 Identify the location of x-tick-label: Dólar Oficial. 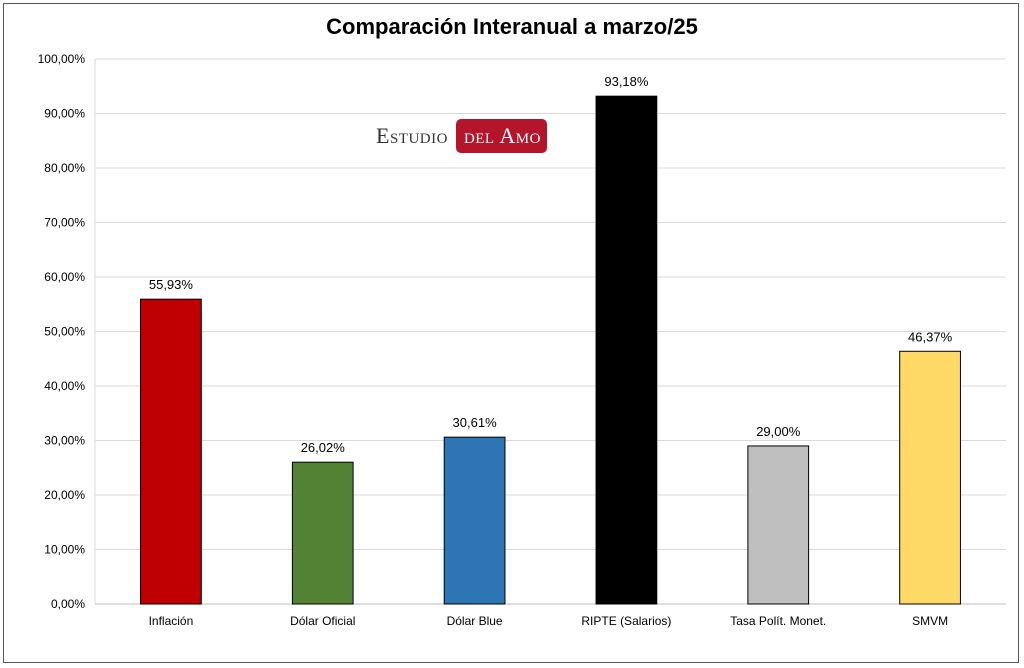
(322, 621).